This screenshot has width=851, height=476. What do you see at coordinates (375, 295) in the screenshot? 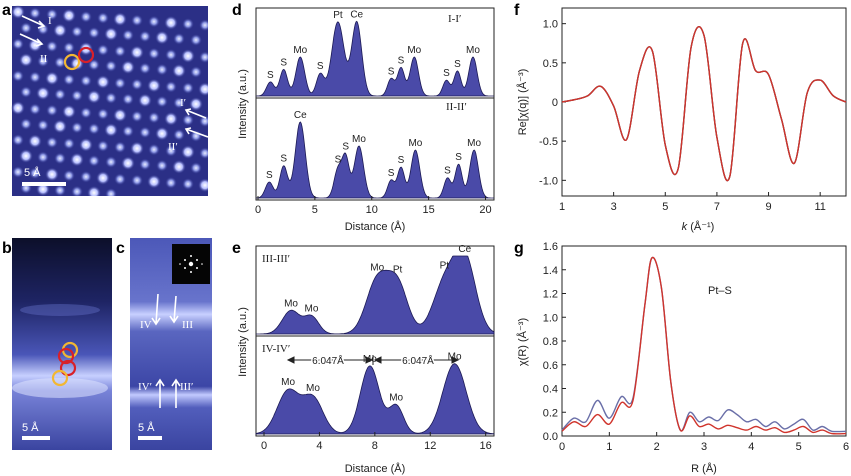
I see `profile-area-e-top` at bounding box center [375, 295].